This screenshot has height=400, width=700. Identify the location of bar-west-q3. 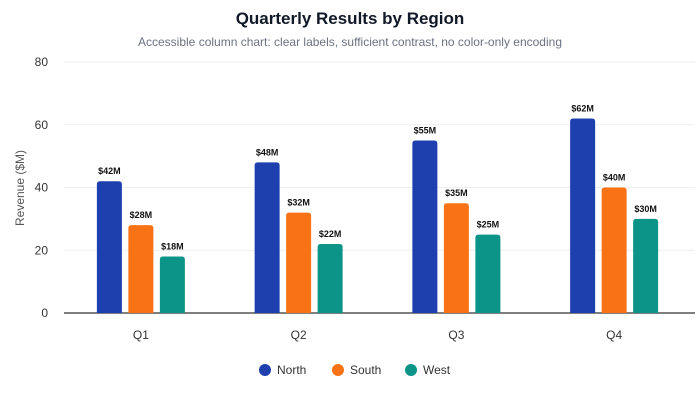
(488, 273).